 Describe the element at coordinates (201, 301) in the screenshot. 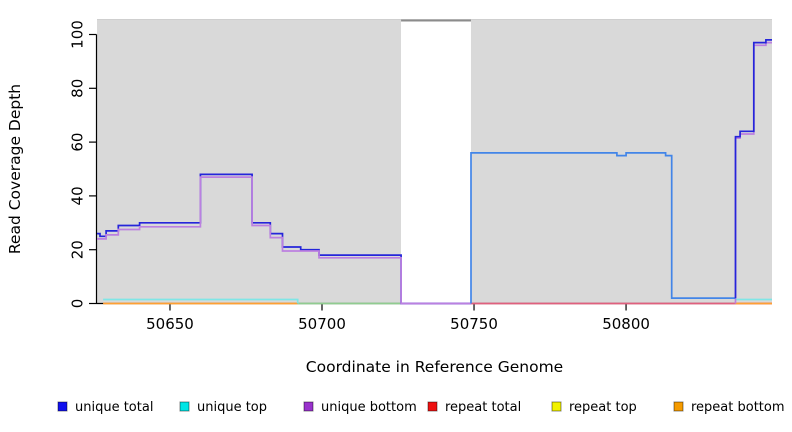

I see `series-line-unique-top-left-` at that location.